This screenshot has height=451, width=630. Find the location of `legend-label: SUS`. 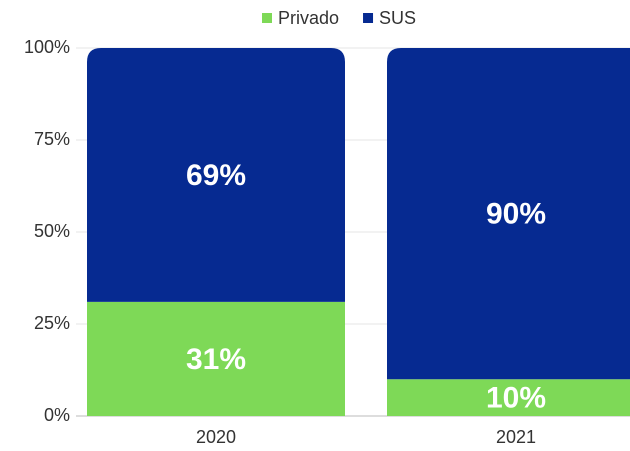

legend-label: SUS is located at coordinates (397, 18).